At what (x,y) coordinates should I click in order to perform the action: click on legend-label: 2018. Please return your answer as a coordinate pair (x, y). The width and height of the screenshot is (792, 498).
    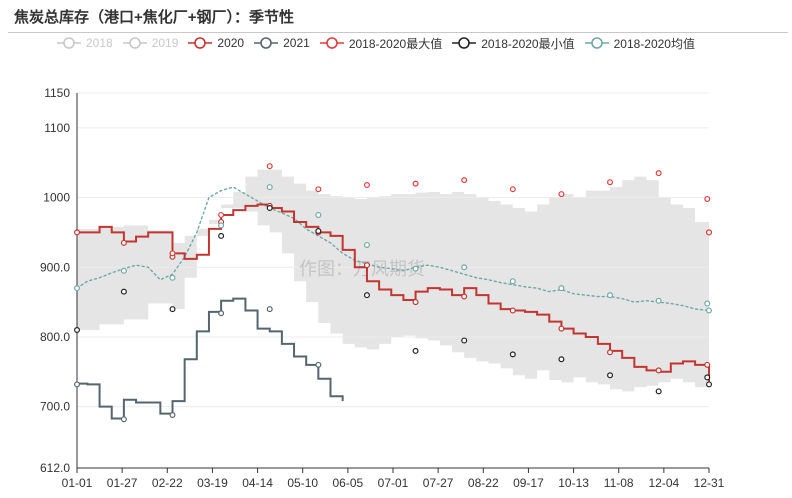
    Looking at the image, I should click on (99, 43).